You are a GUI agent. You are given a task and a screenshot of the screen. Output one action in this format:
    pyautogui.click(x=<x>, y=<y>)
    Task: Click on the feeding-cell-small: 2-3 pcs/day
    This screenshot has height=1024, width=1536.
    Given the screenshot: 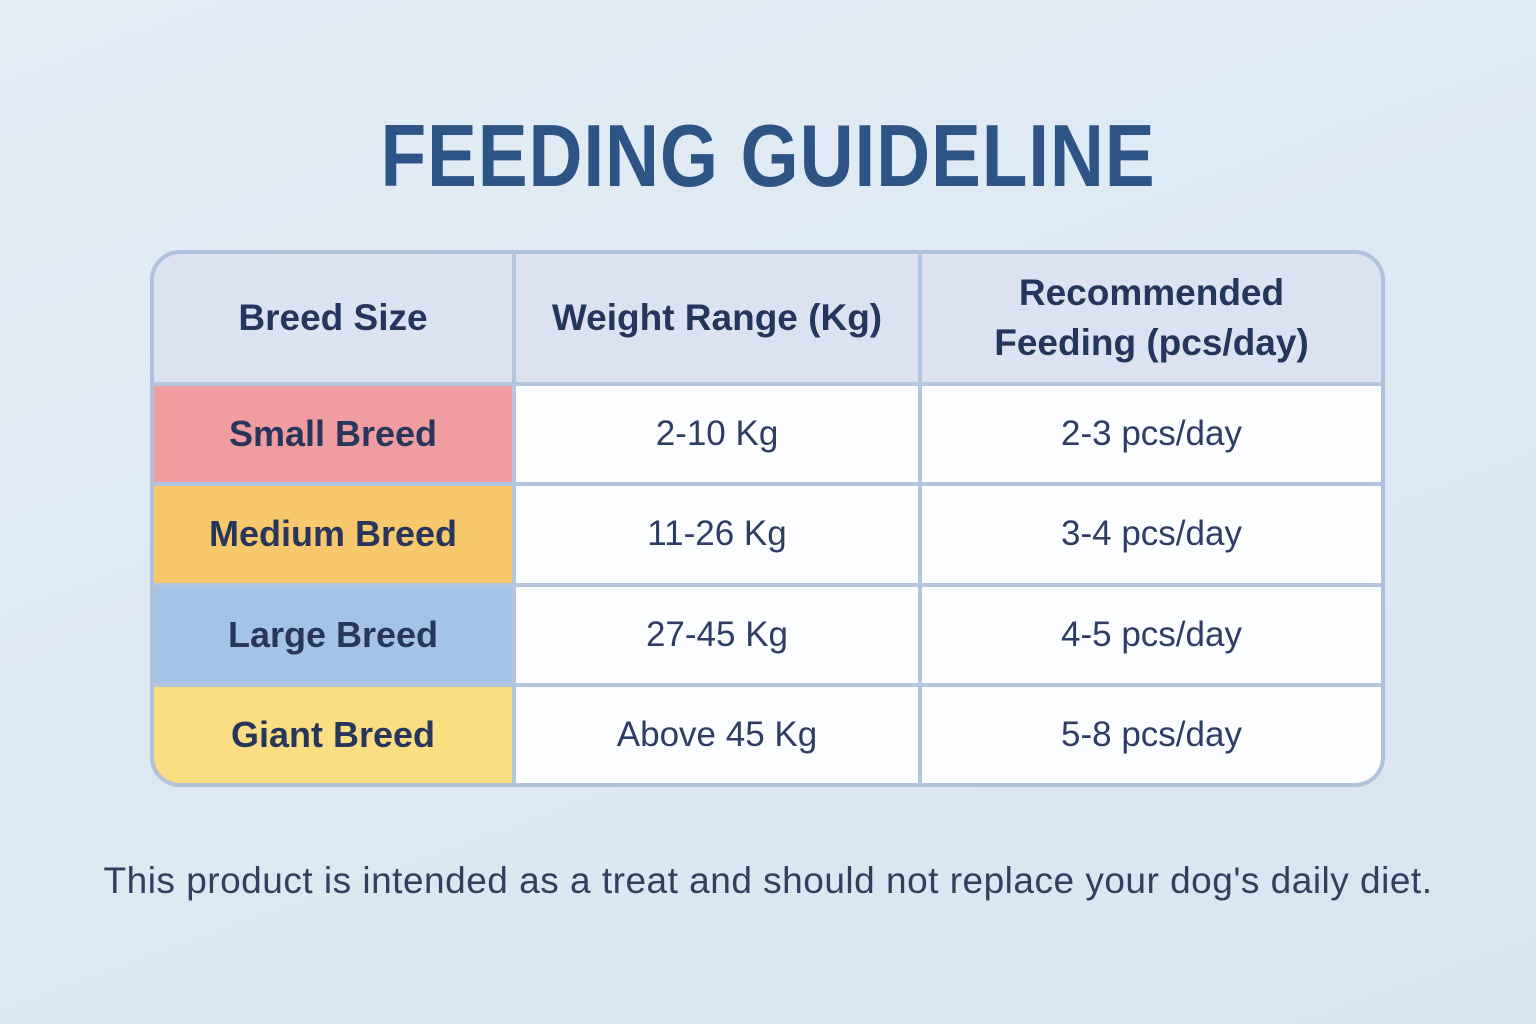 What is the action you would take?
    pyautogui.click(x=1151, y=434)
    